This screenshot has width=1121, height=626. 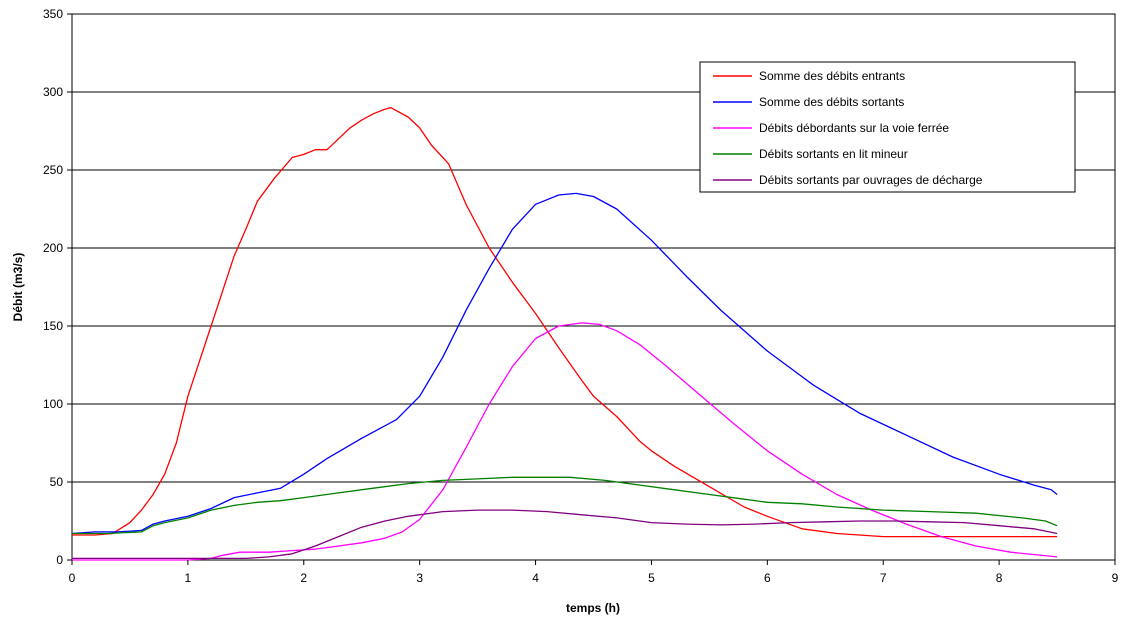 What do you see at coordinates (999, 578) in the screenshot?
I see `x-tick-label: 8` at bounding box center [999, 578].